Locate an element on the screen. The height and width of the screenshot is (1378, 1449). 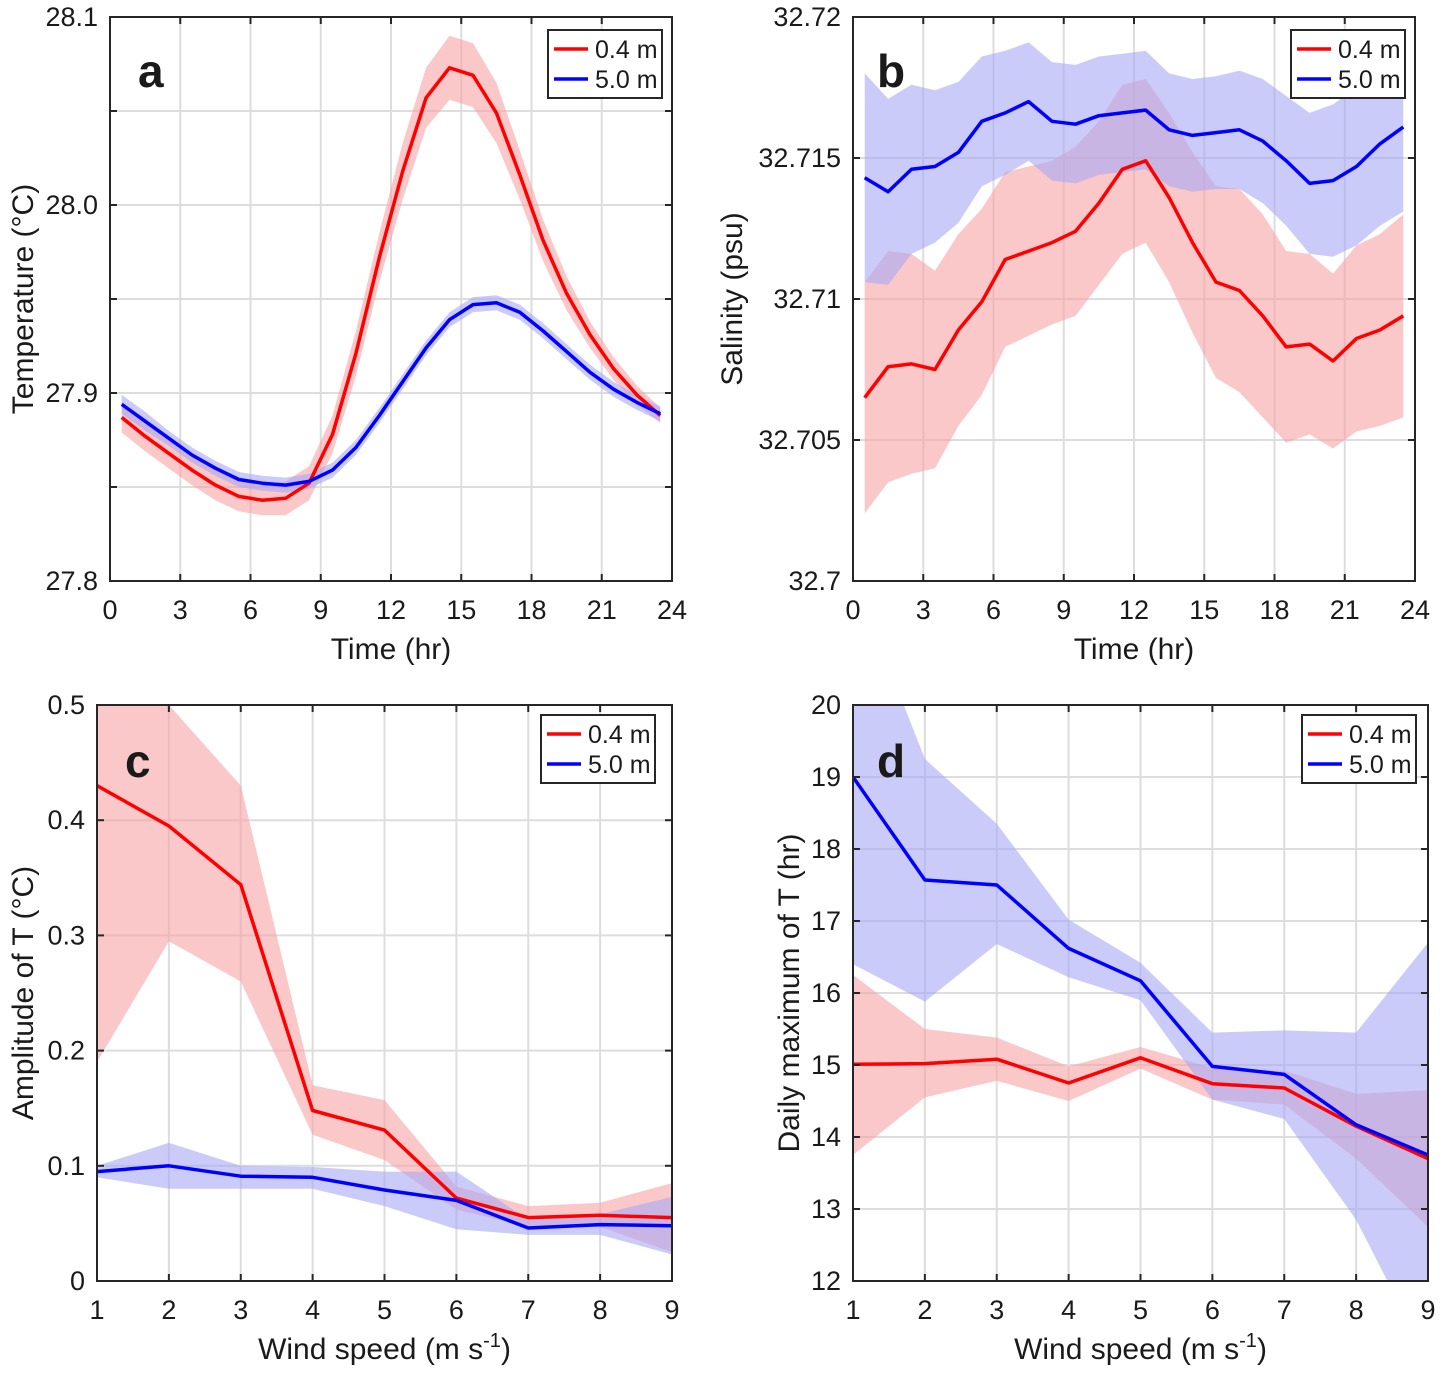
panel-b-xtick-label: 0 is located at coordinates (852, 610).